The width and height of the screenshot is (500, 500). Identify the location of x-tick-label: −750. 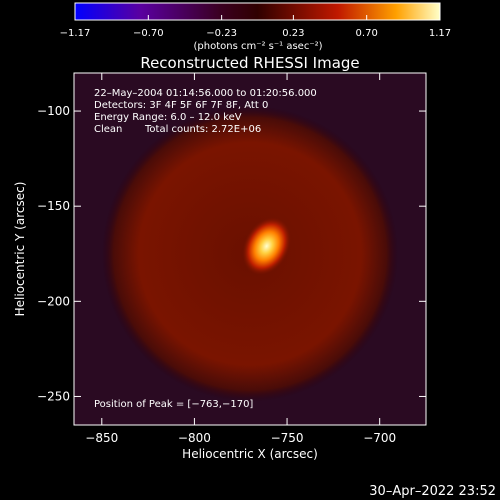
(287, 438).